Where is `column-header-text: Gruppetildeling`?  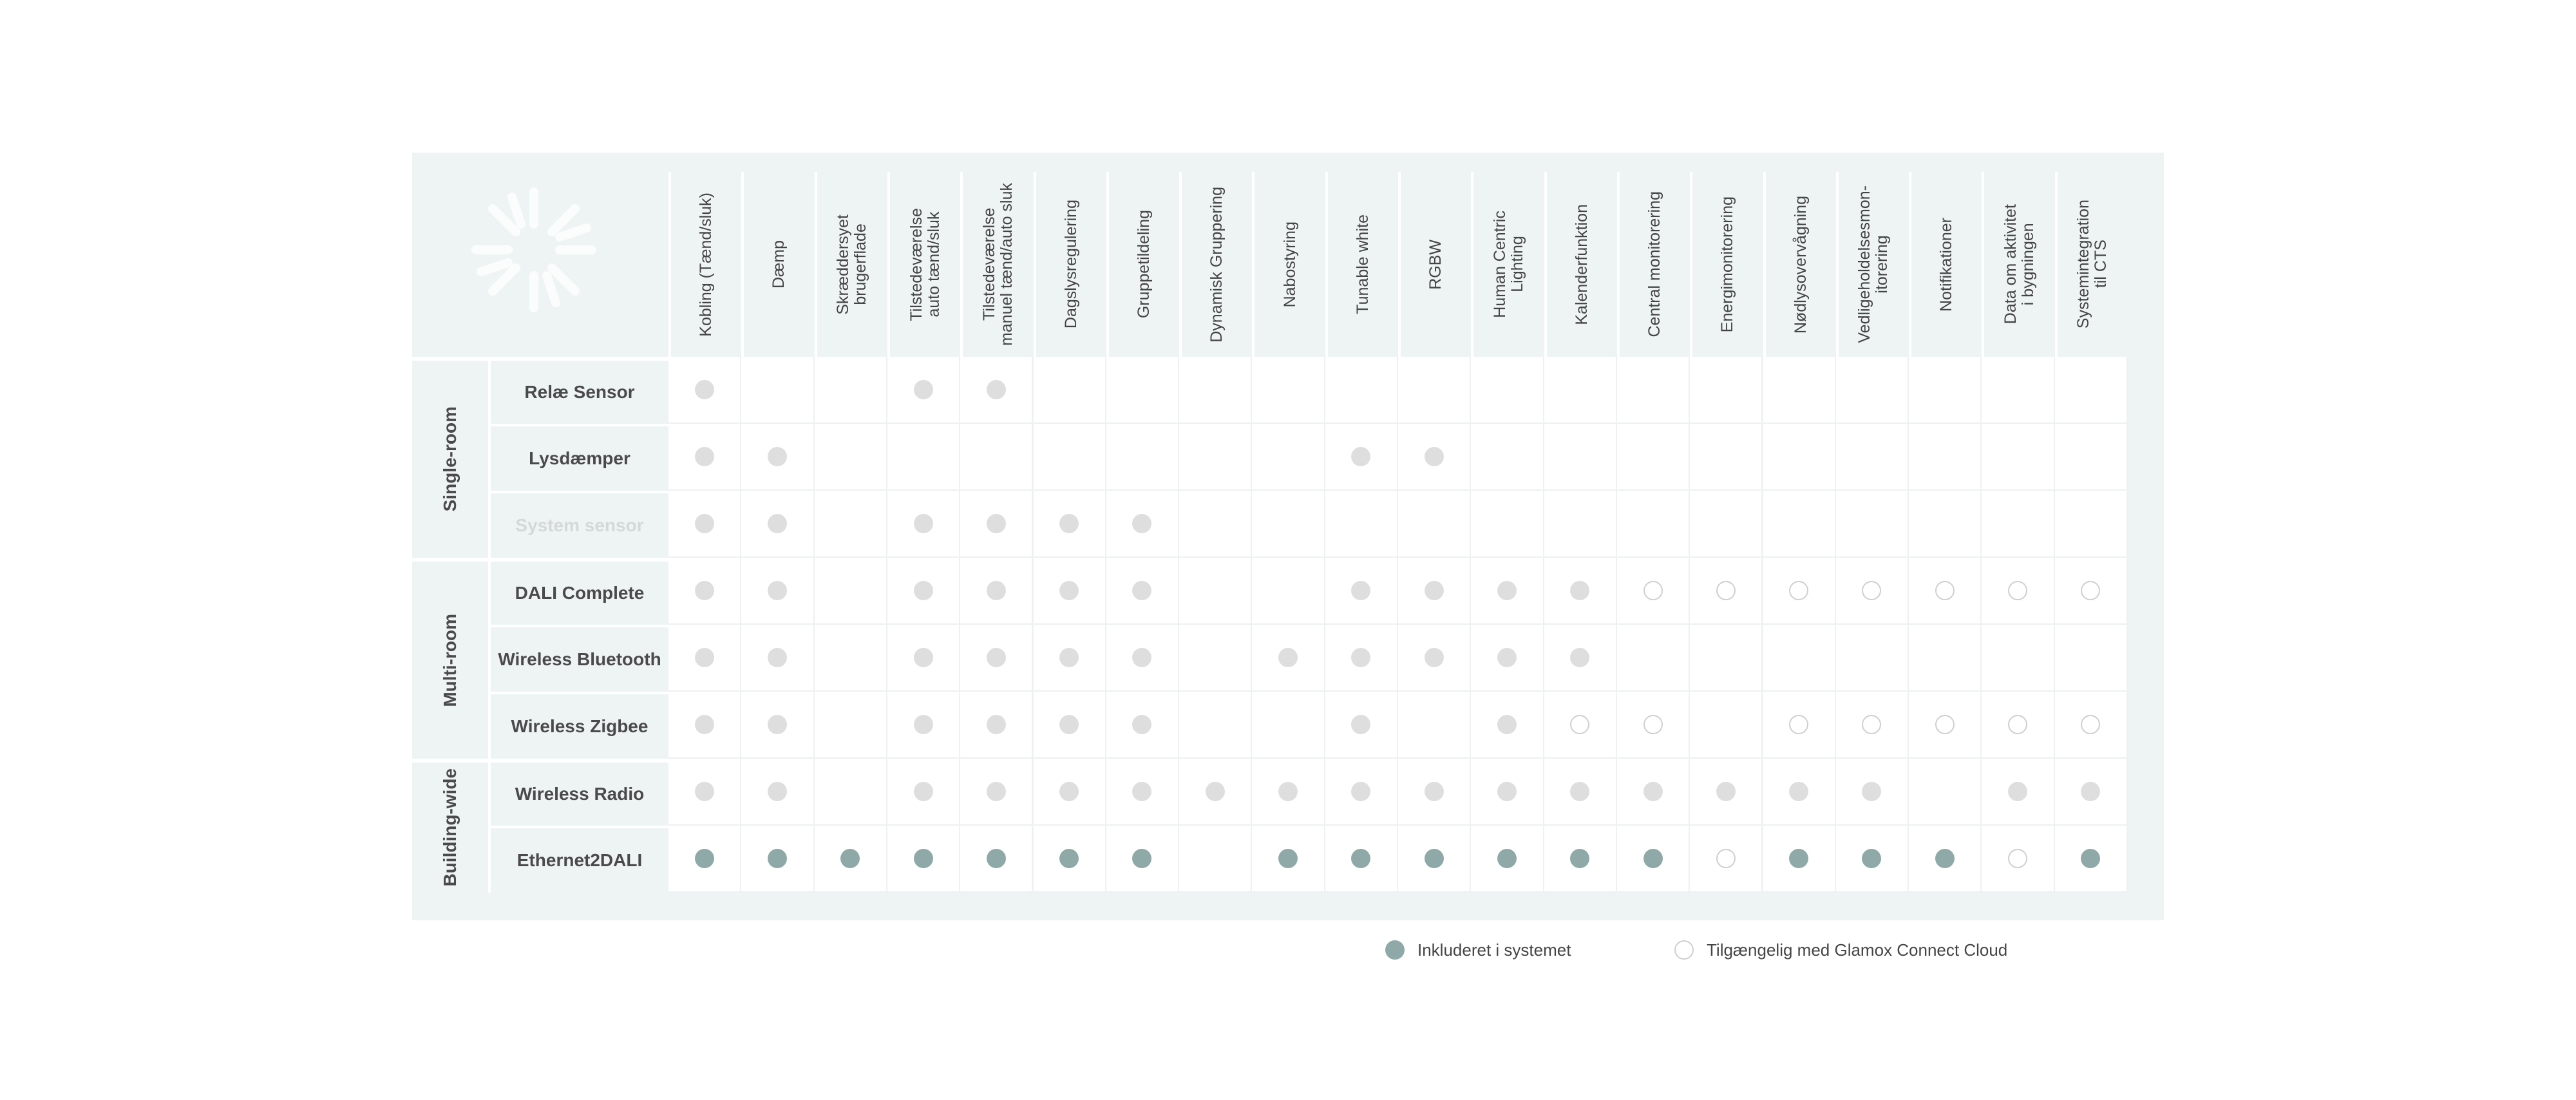
column-header-text: Gruppetildeling is located at coordinates (1143, 264).